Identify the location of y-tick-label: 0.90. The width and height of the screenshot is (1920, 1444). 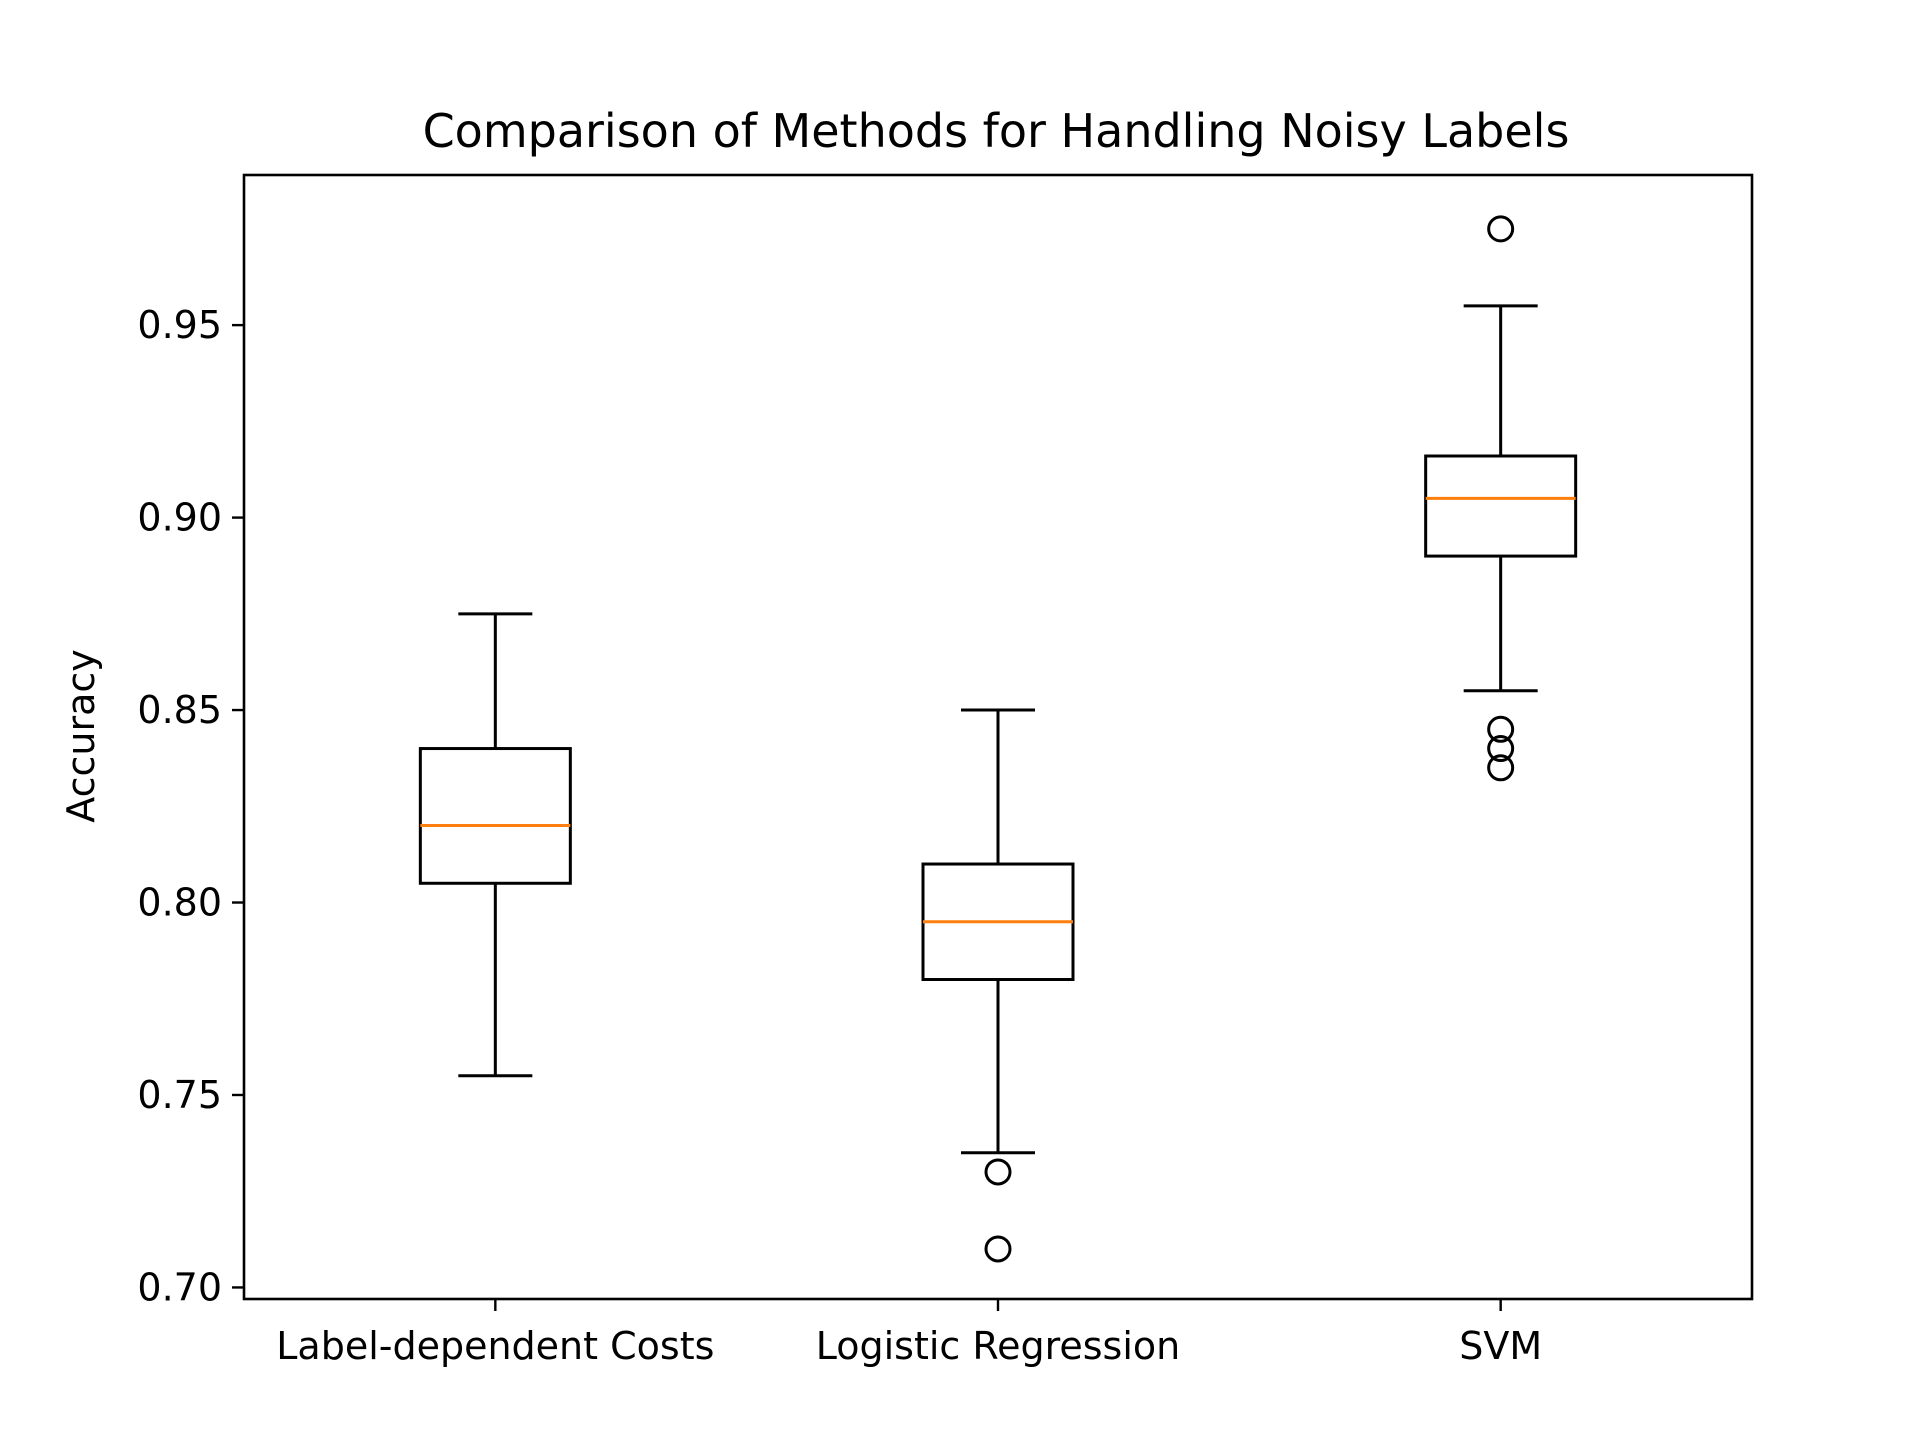
(179, 518).